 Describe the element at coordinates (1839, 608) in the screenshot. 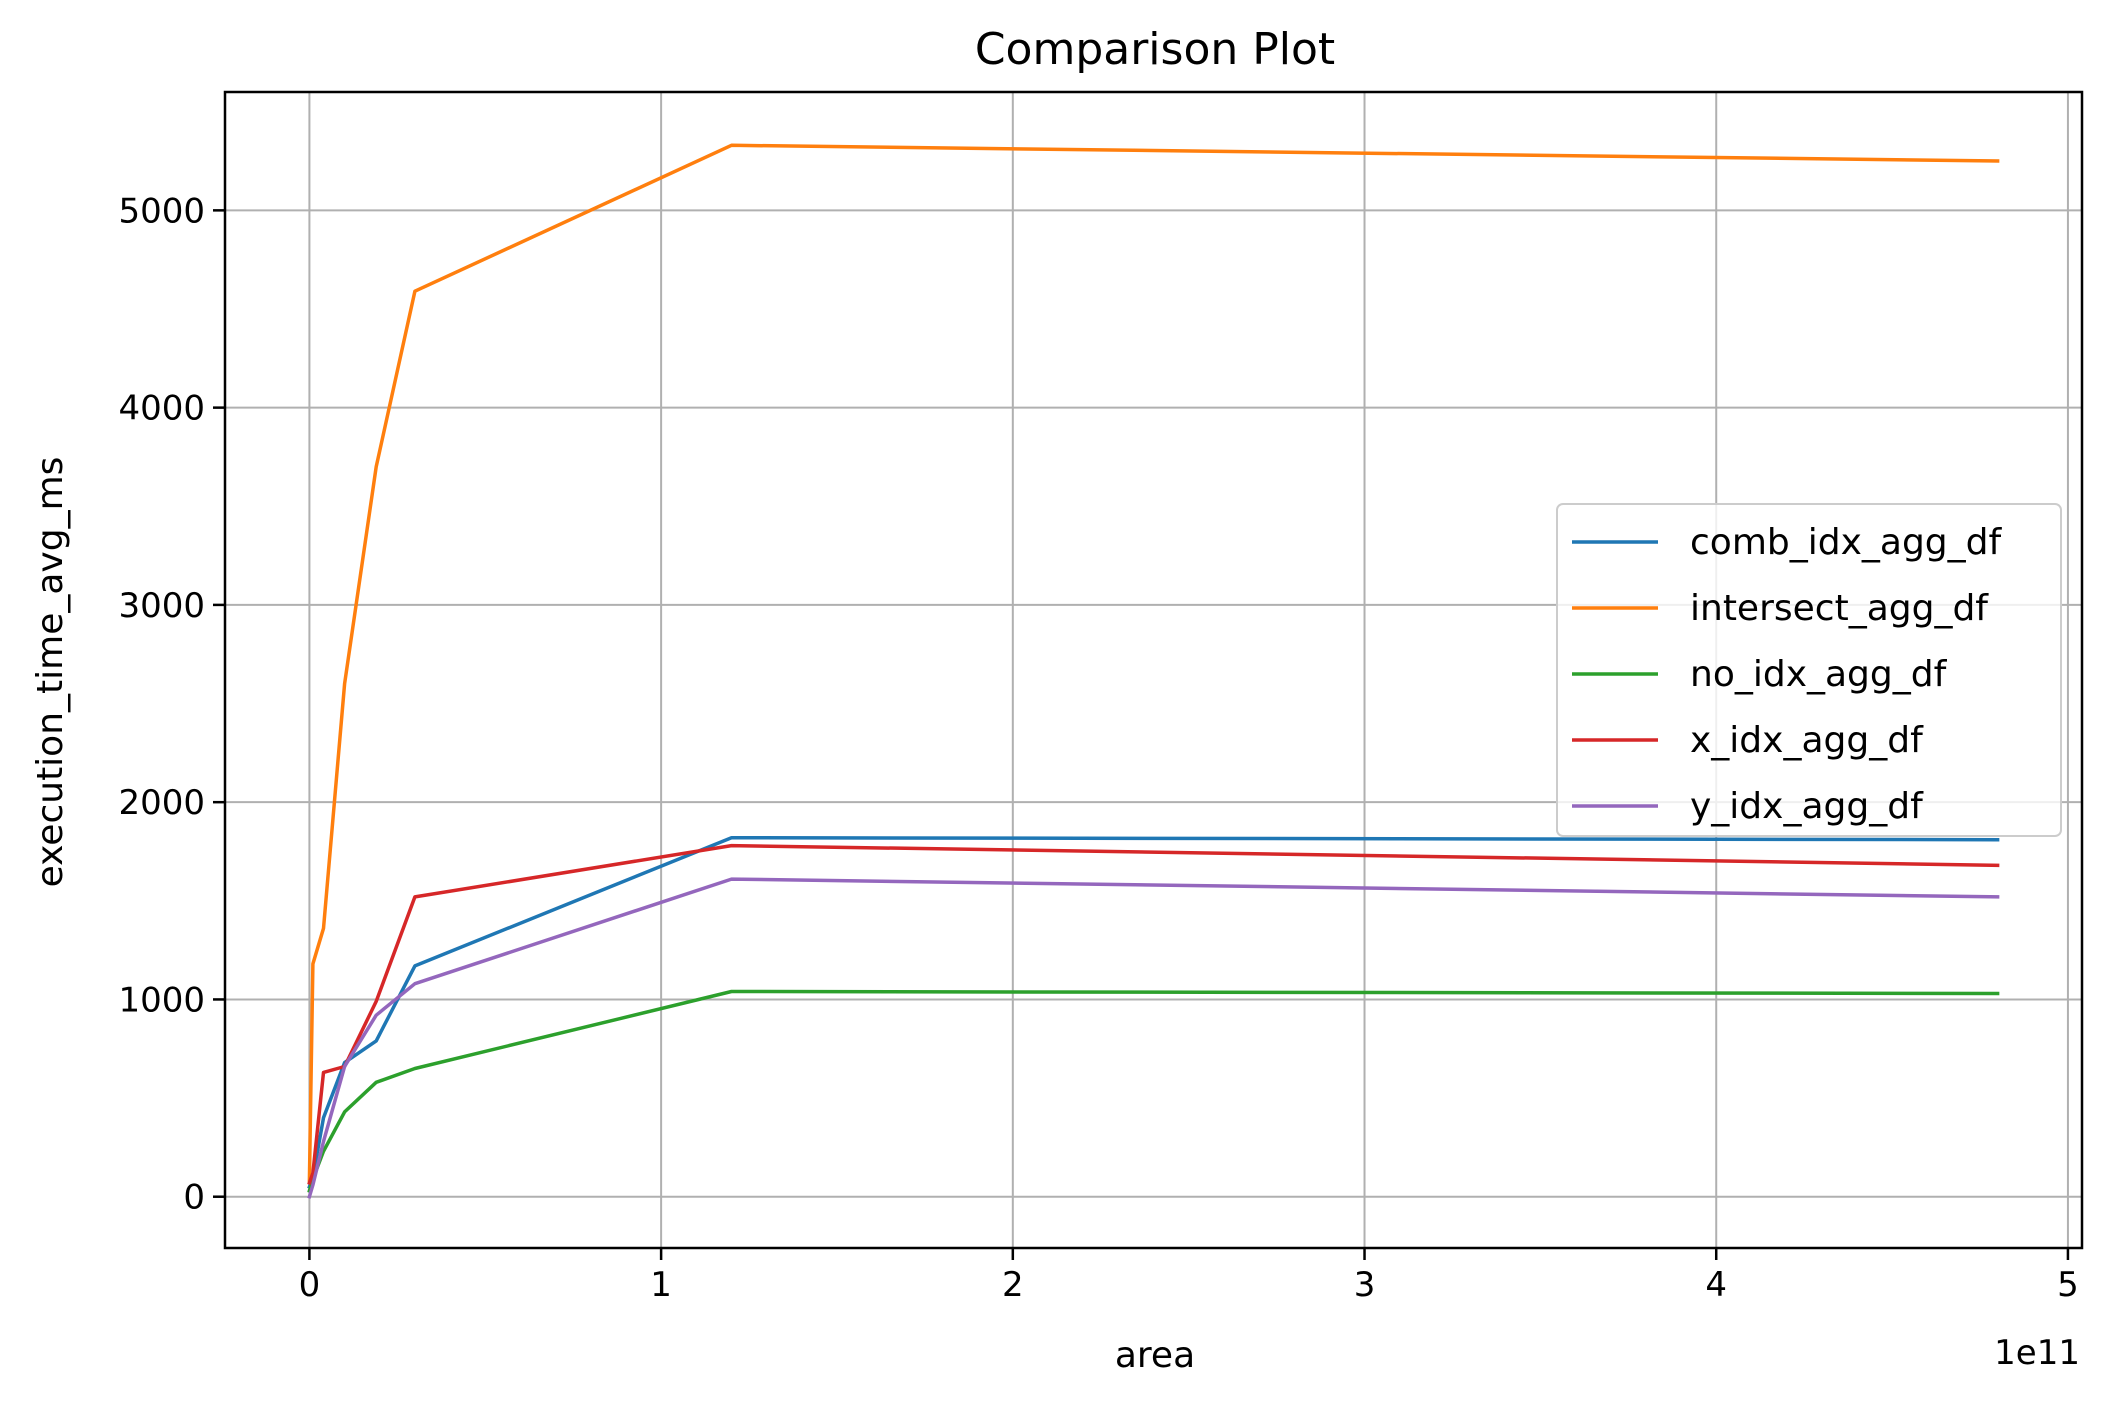

I see `legend-label-intersect_agg_df: intersect_agg_df` at that location.